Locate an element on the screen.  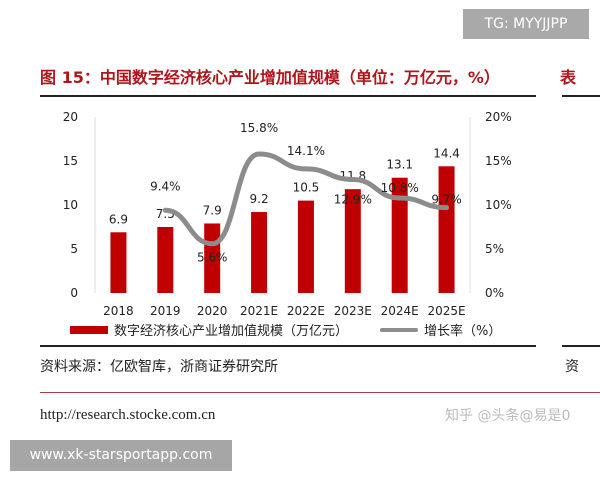
tg-badge: TG: MYYJJPP is located at coordinates (526, 24).